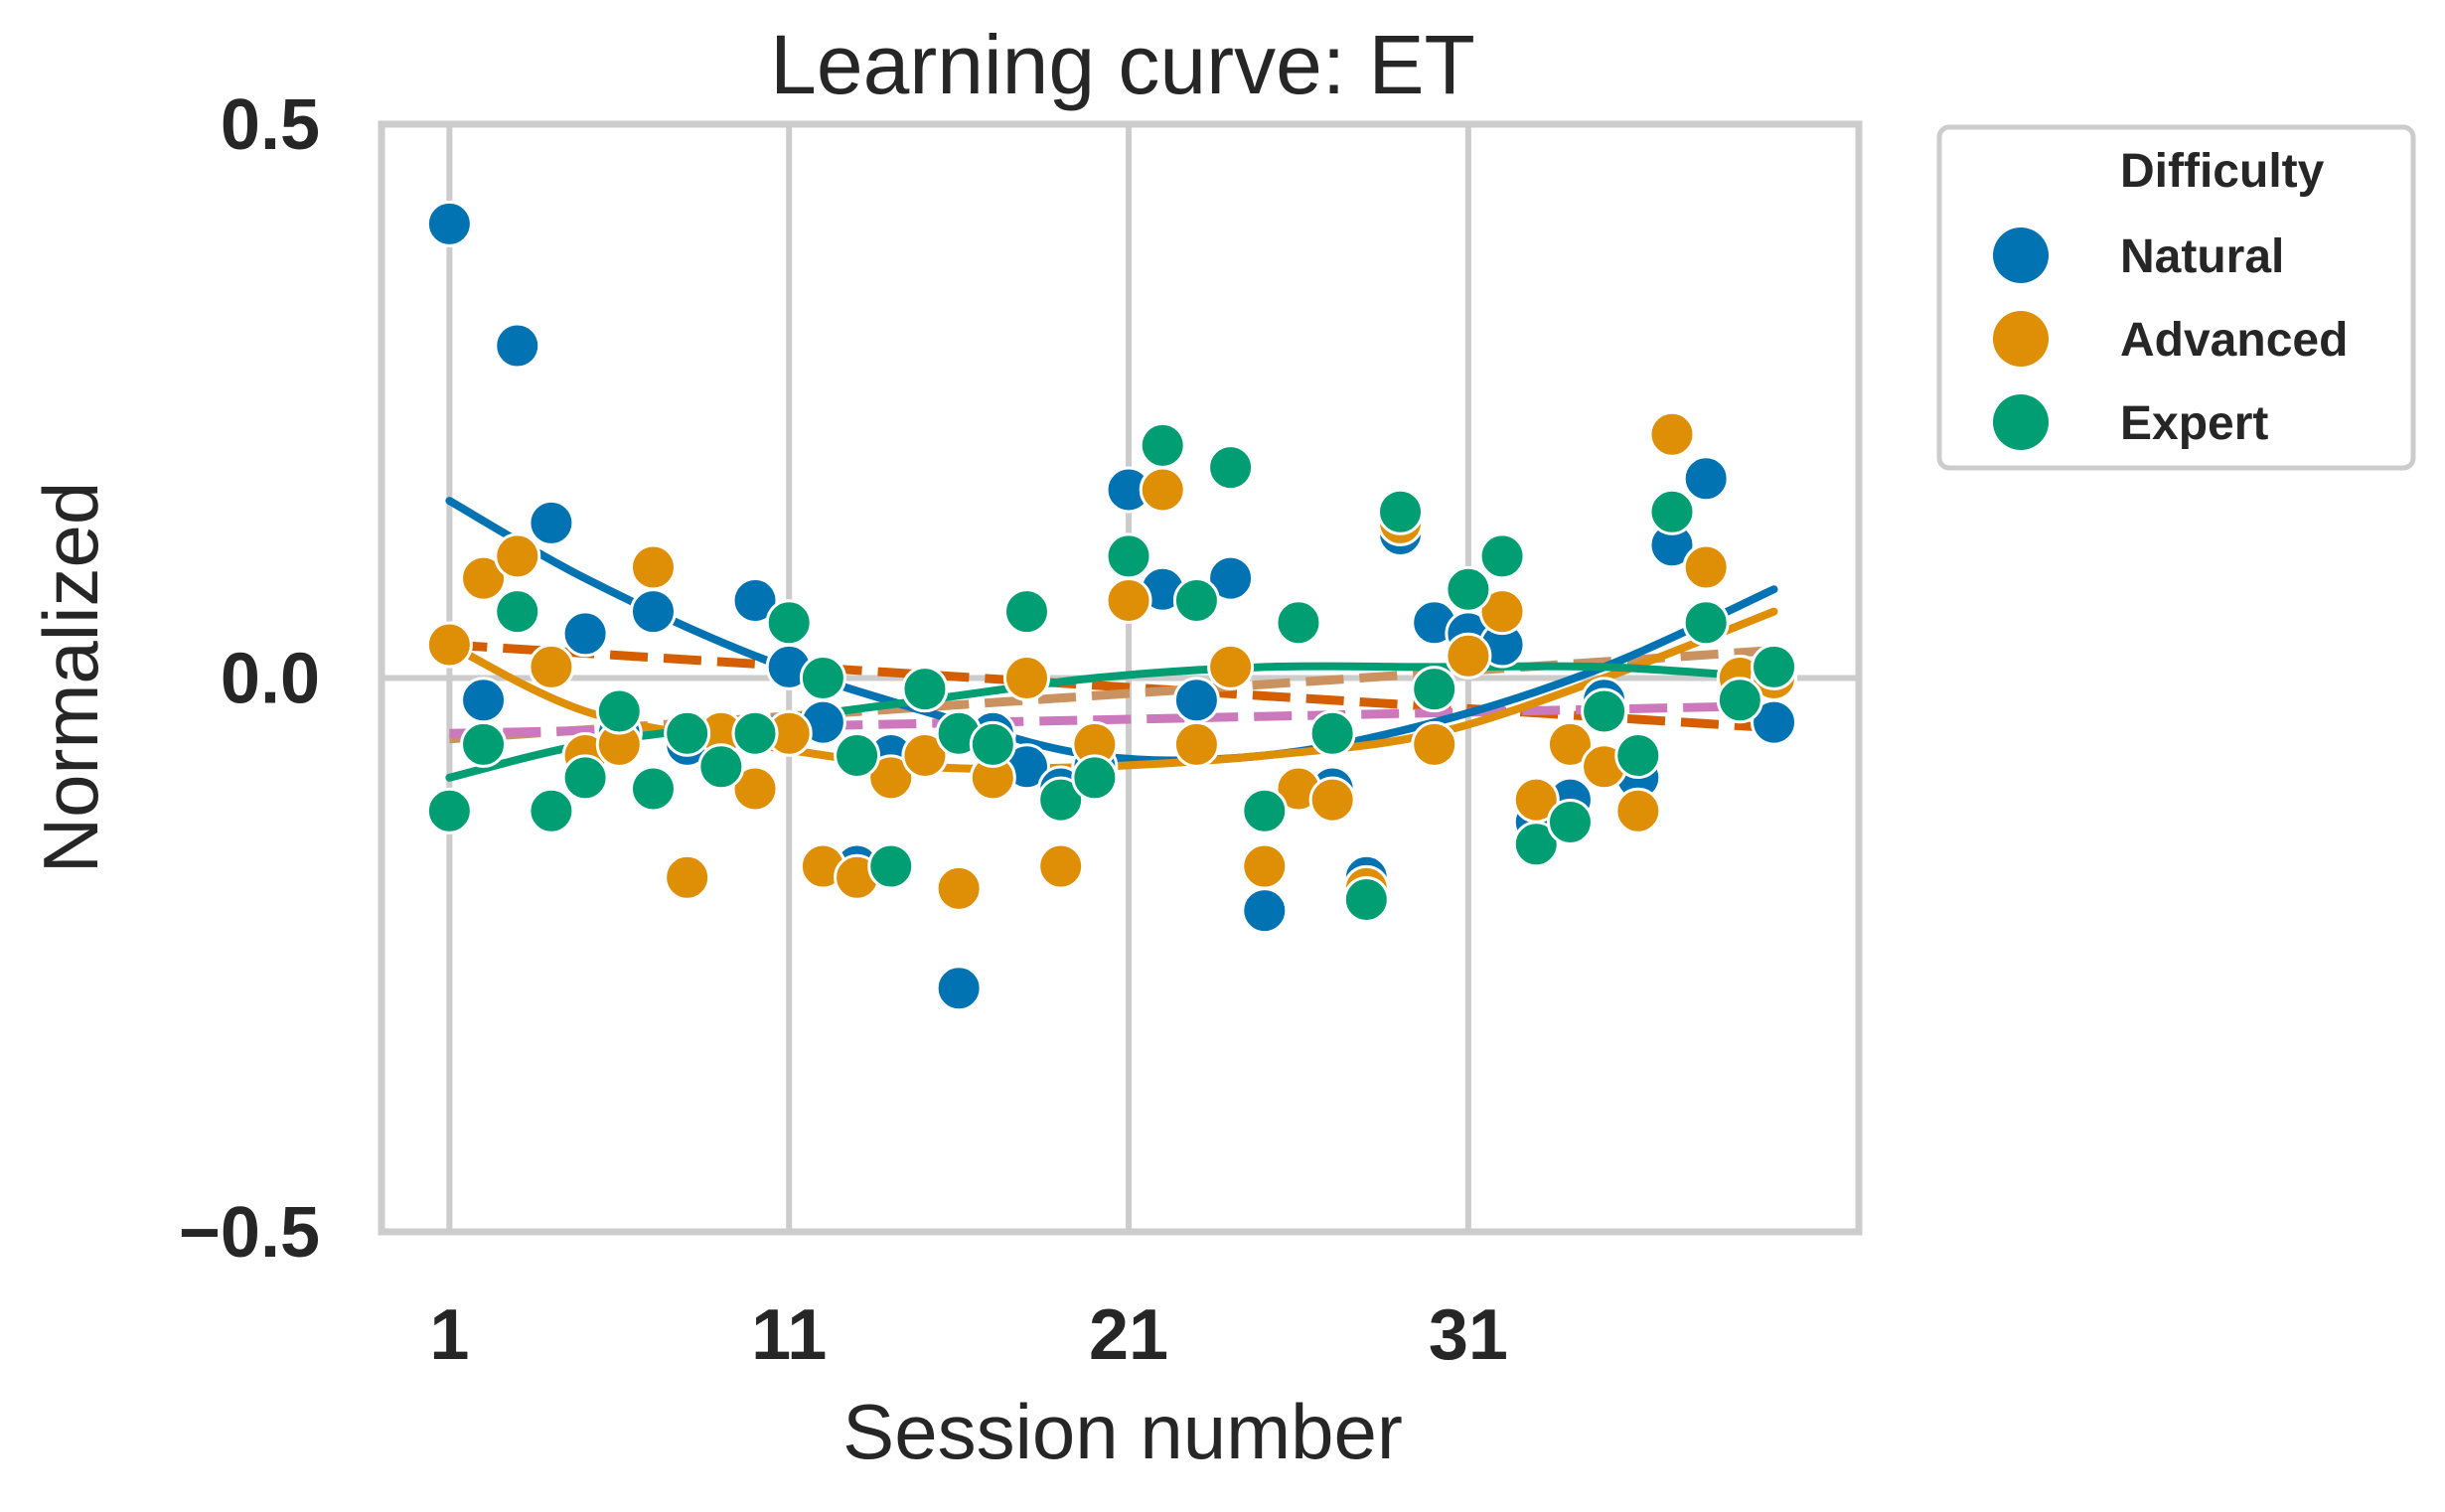 Image resolution: width=2445 pixels, height=1512 pixels. I want to click on legend-title: Difficulty, so click(2223, 171).